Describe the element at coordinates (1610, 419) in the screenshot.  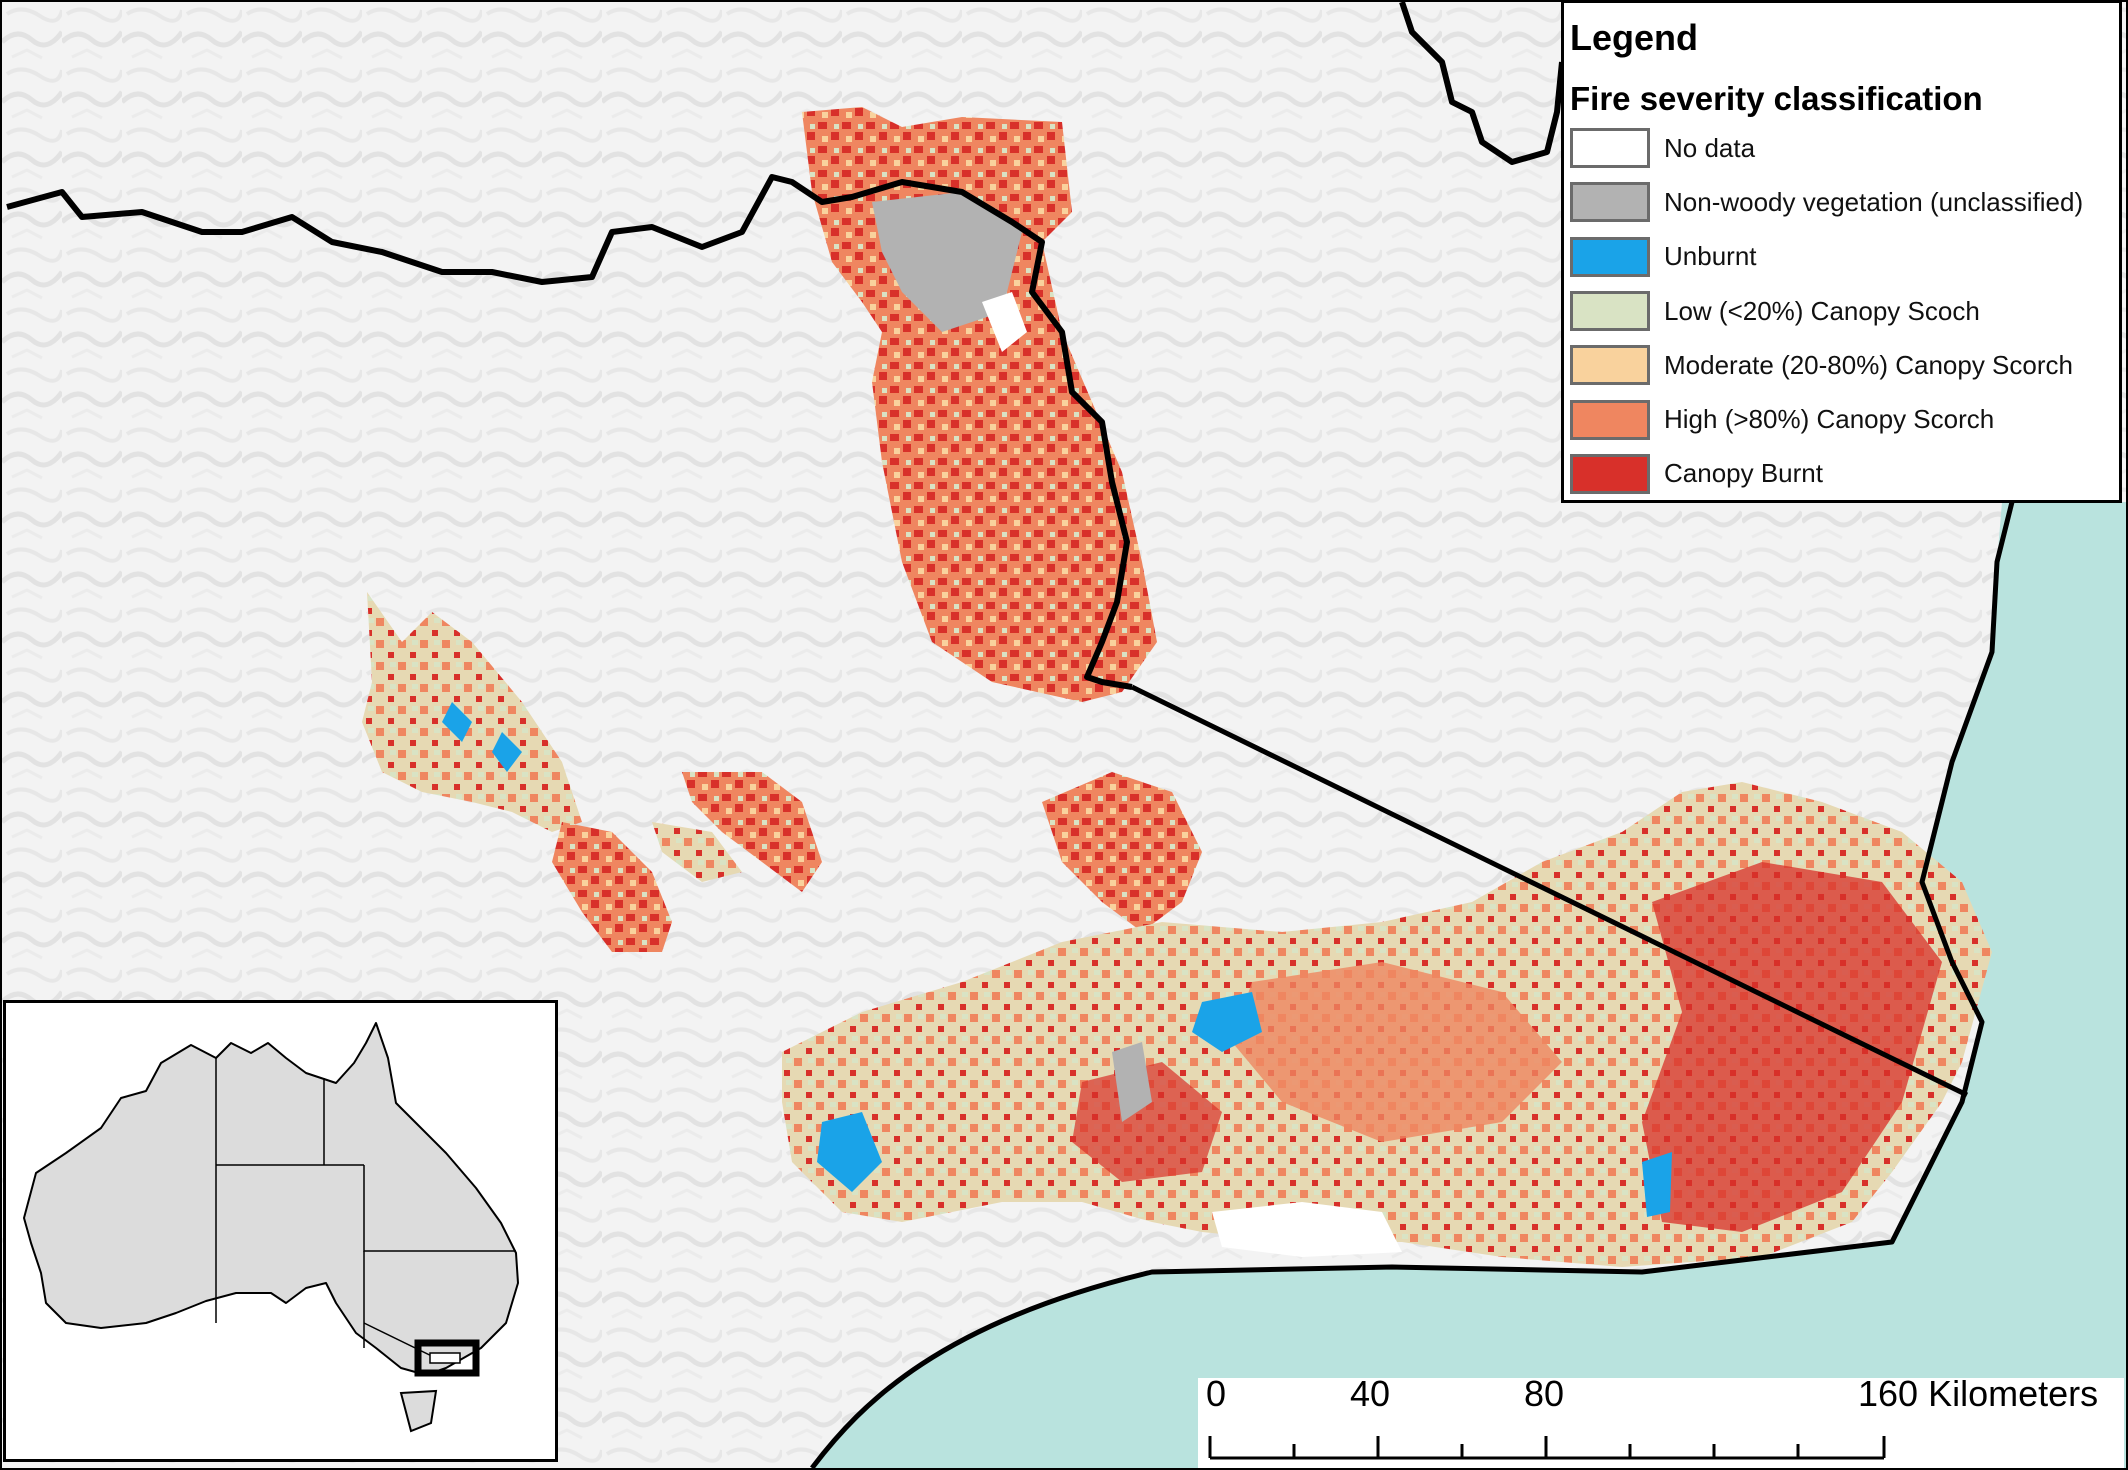
I see `legend-swatch-high` at that location.